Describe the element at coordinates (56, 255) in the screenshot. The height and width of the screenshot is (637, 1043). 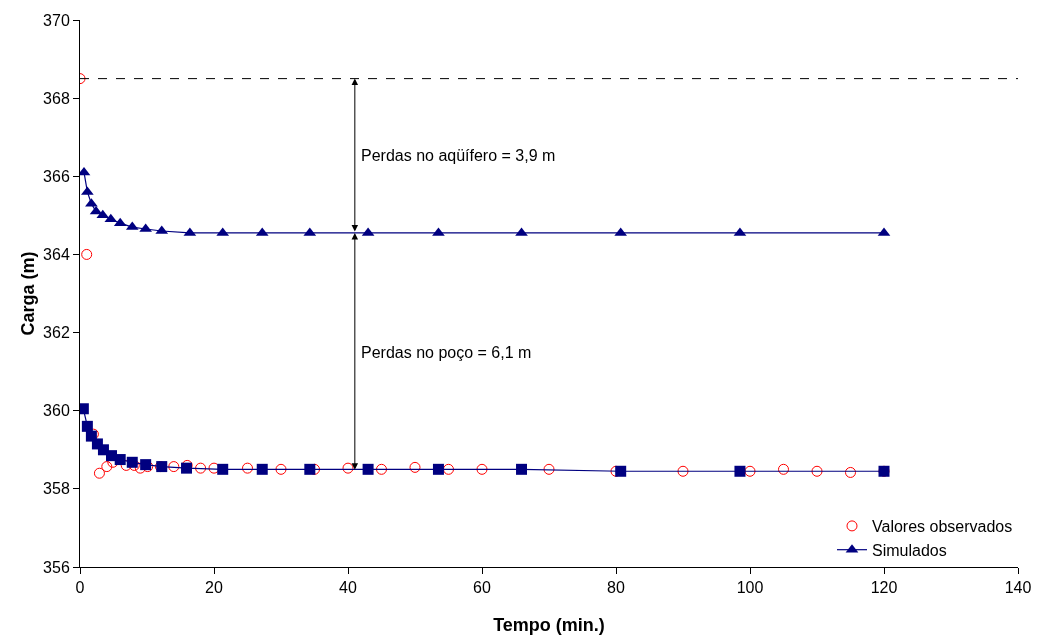
I see `y-tick-label: 364` at that location.